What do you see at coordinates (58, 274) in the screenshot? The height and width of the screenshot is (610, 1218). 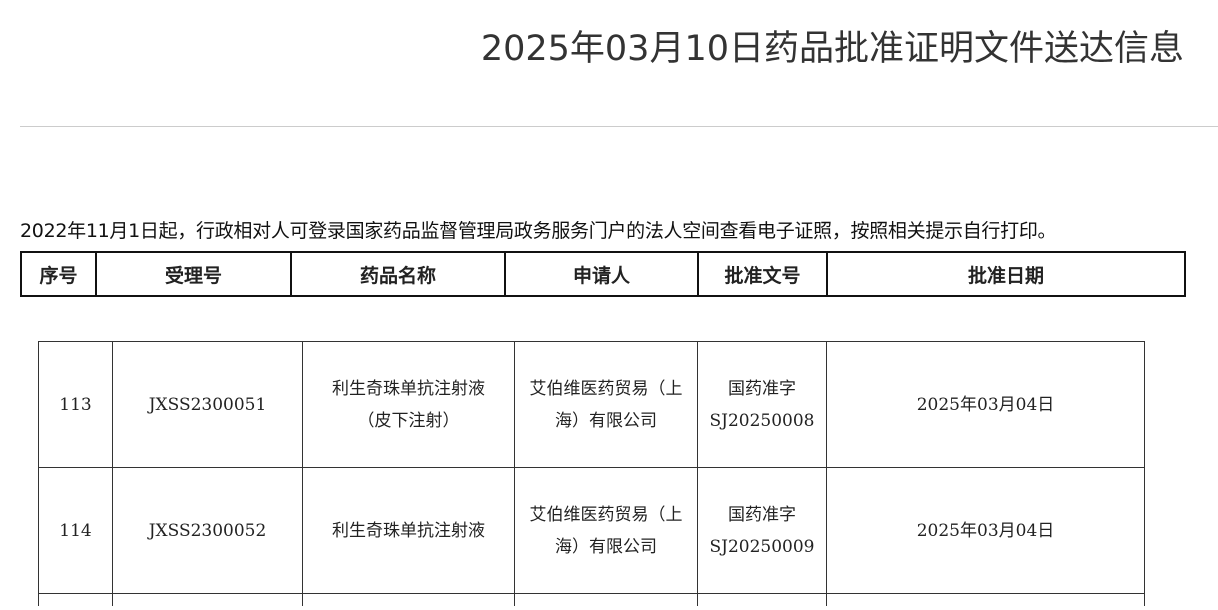 I see `header-no: 序号` at bounding box center [58, 274].